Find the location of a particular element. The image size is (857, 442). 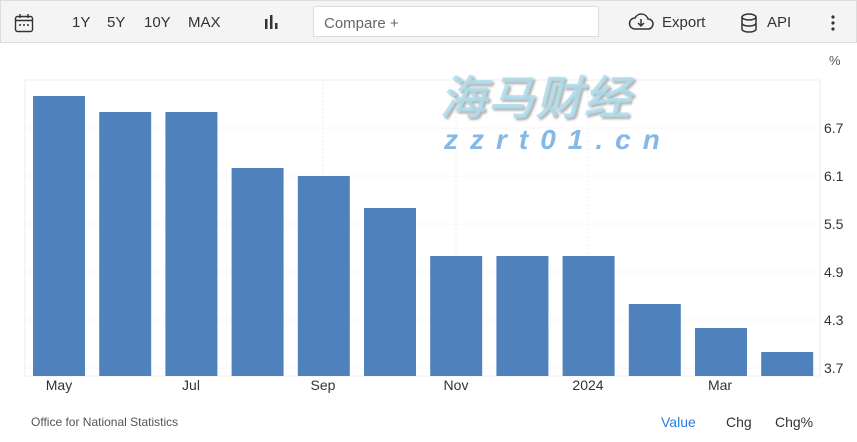

bar-mar-2024 is located at coordinates (721, 352).